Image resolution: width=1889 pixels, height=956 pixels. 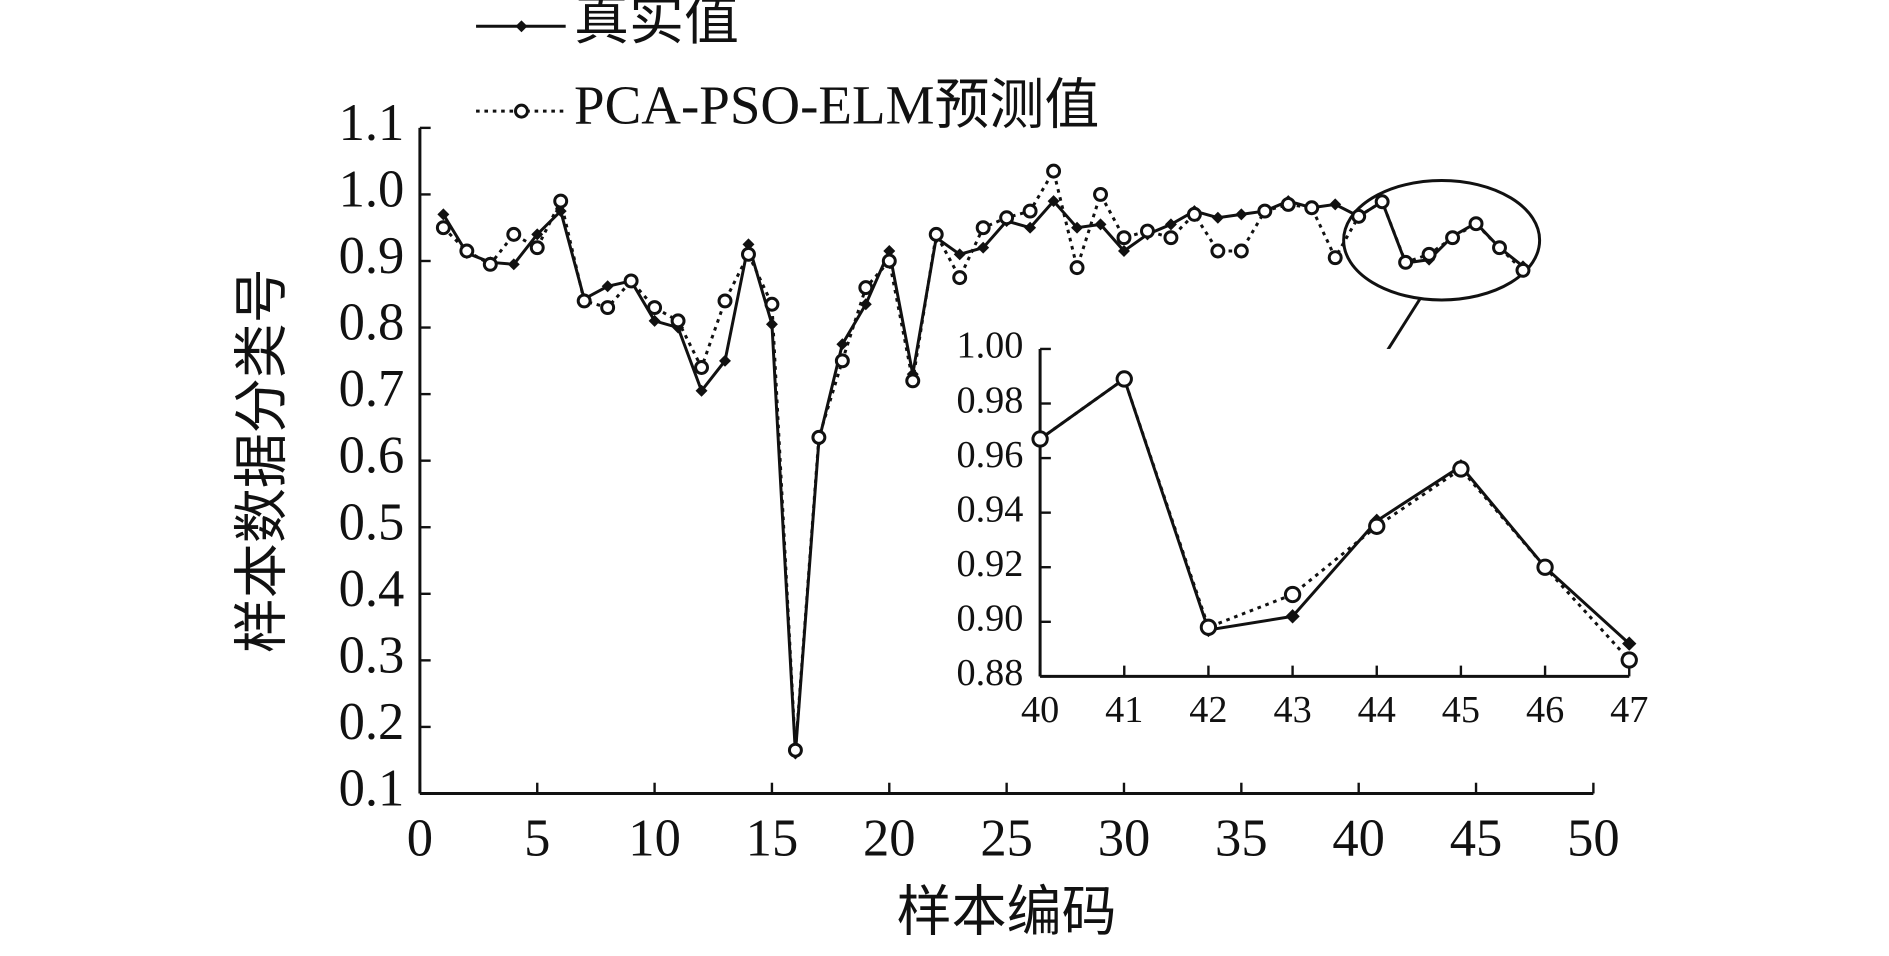 What do you see at coordinates (537, 839) in the screenshot?
I see `x-tick-label: 5` at bounding box center [537, 839].